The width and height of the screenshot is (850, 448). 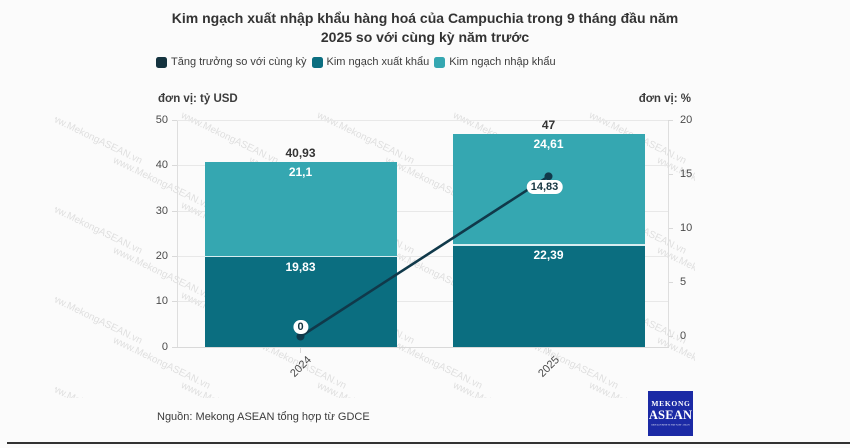 What do you see at coordinates (300, 171) in the screenshot?
I see `import-value-label-2024: 21,1` at bounding box center [300, 171].